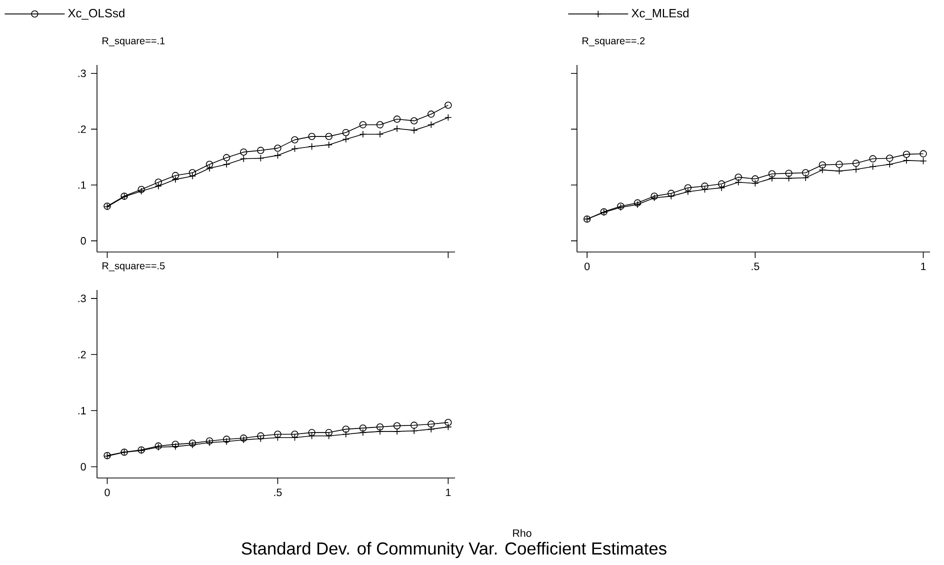 Image resolution: width=944 pixels, height=565 pixels. Describe the element at coordinates (96, 14) in the screenshot. I see `legend-label: Xc_OLSsd` at that location.